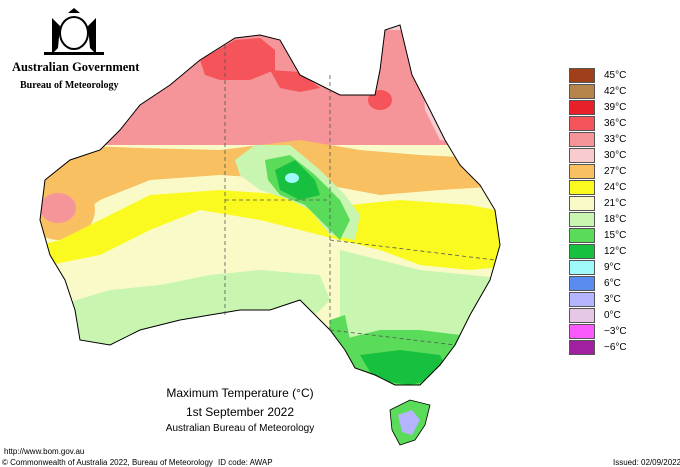 The image size is (680, 467). What do you see at coordinates (615, 331) in the screenshot?
I see `legend-label: −3°C` at bounding box center [615, 331].